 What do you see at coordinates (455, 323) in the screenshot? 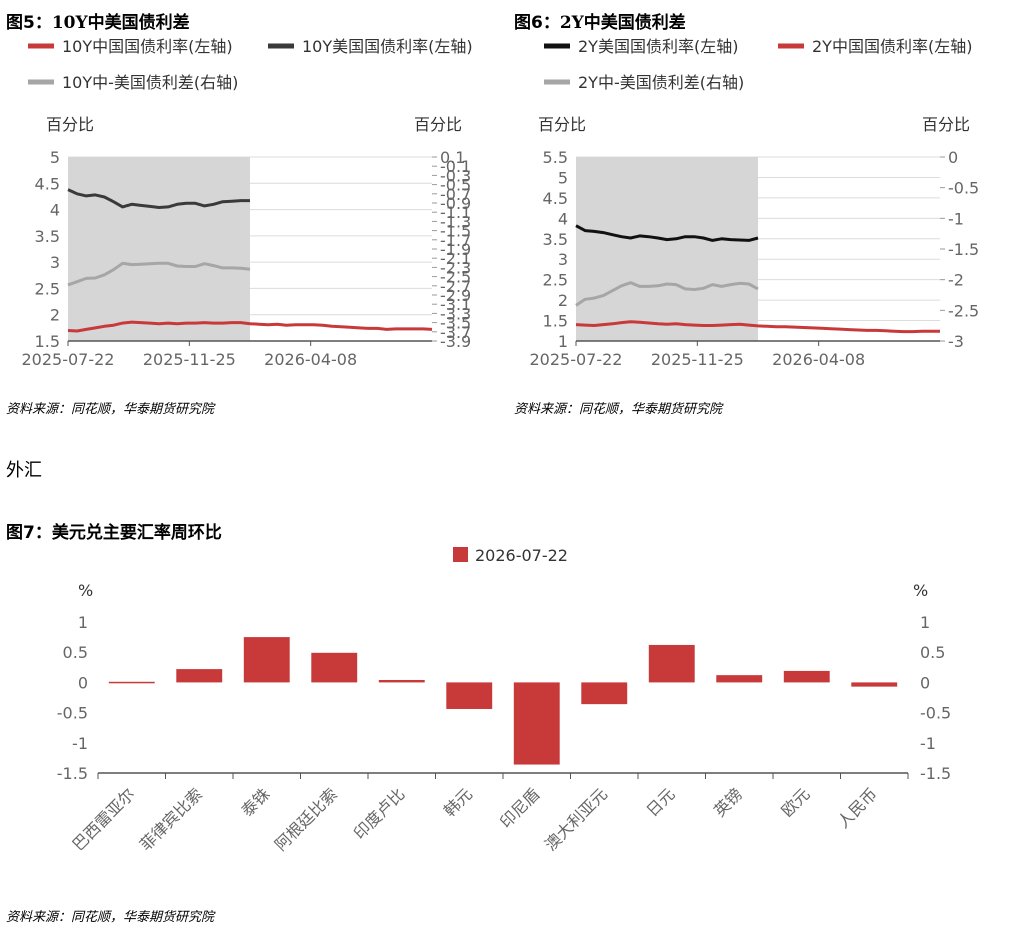
I see `right-tick-label: -3.5` at bounding box center [455, 323].